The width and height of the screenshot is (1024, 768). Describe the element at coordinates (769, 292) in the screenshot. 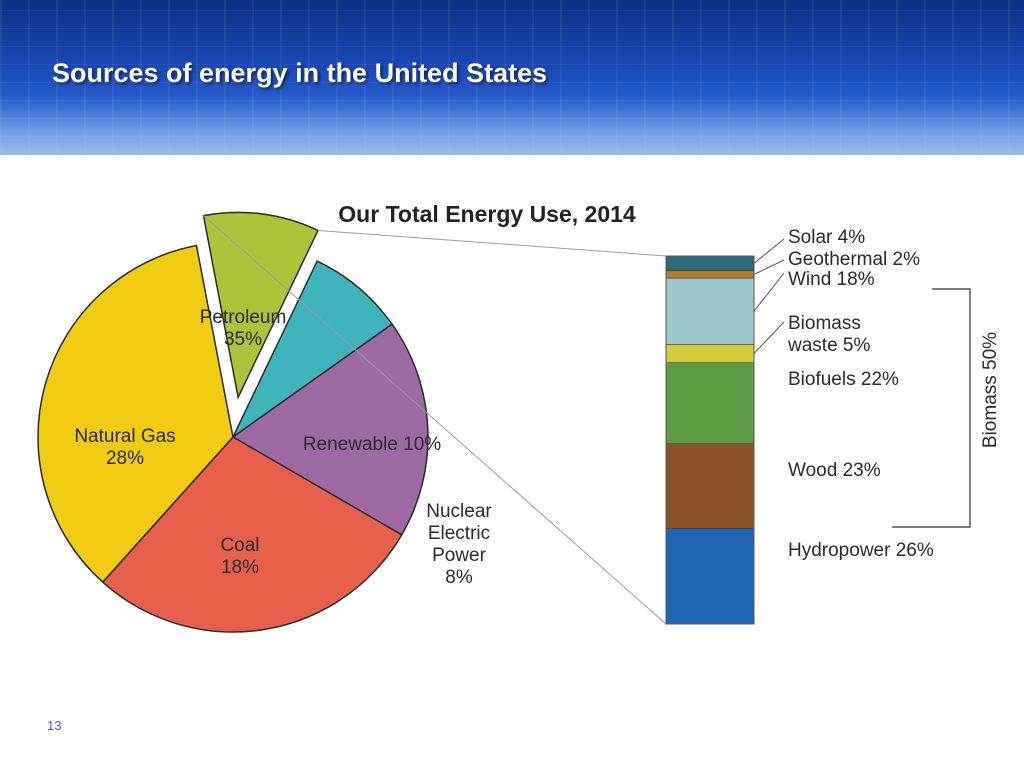

I see `leader-line-wind` at that location.